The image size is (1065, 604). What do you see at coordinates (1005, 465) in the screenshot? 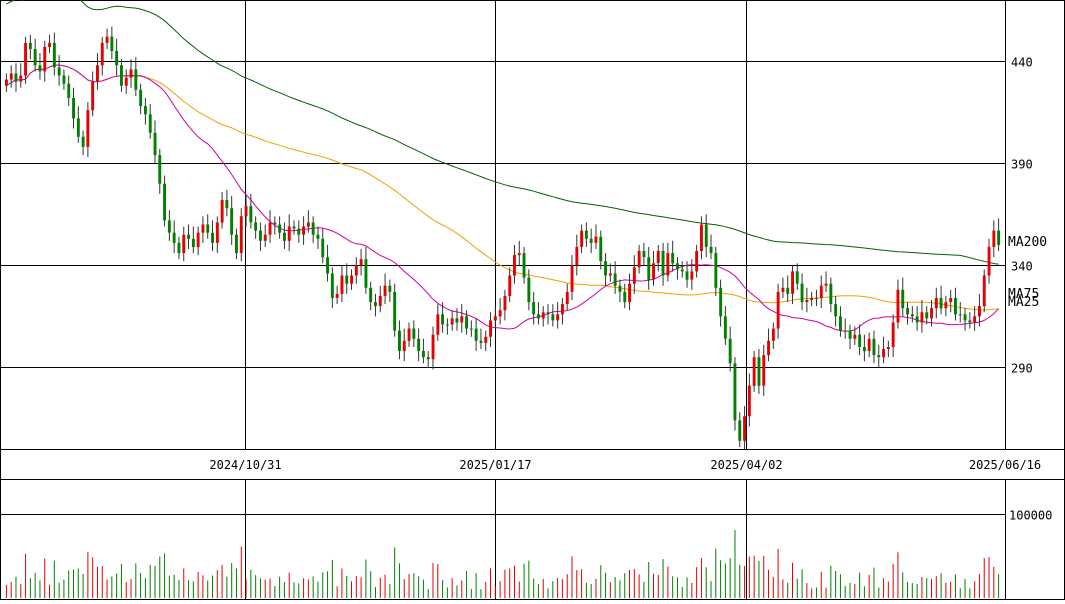
I see `date-tick-label: 2025/06/16` at bounding box center [1005, 465].